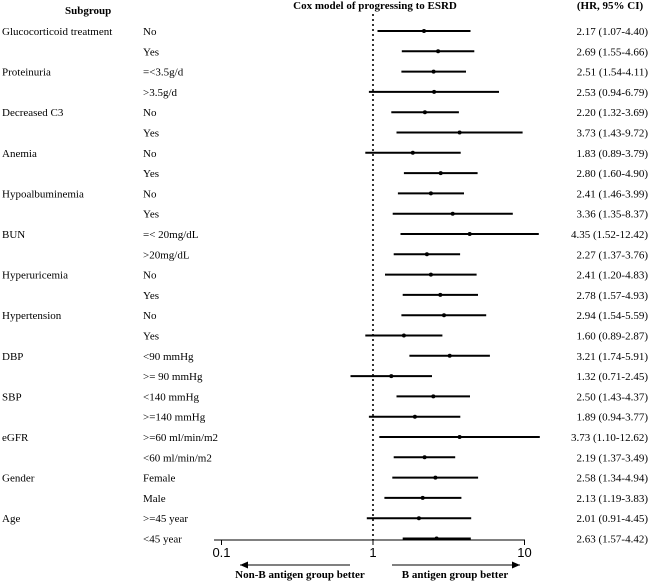  What do you see at coordinates (613, 397) in the screenshot?
I see `hr-ci-value: 2.50 (1.43-4.37)` at bounding box center [613, 397].